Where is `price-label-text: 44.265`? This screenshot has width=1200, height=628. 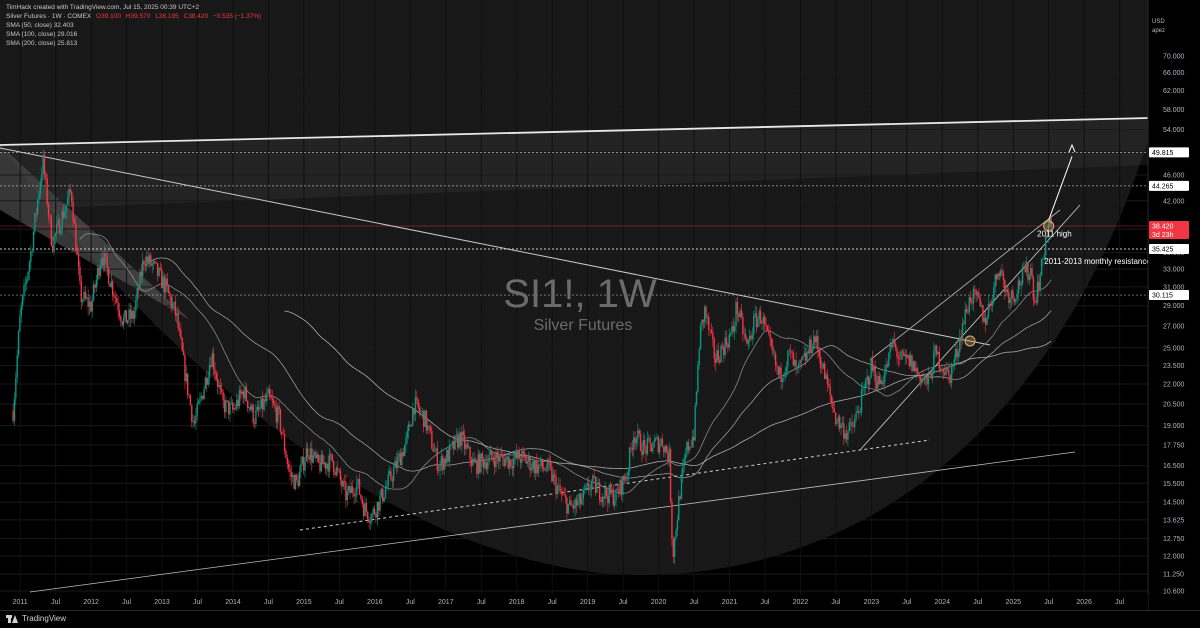
price-label-text: 44.265 is located at coordinates (1163, 186).